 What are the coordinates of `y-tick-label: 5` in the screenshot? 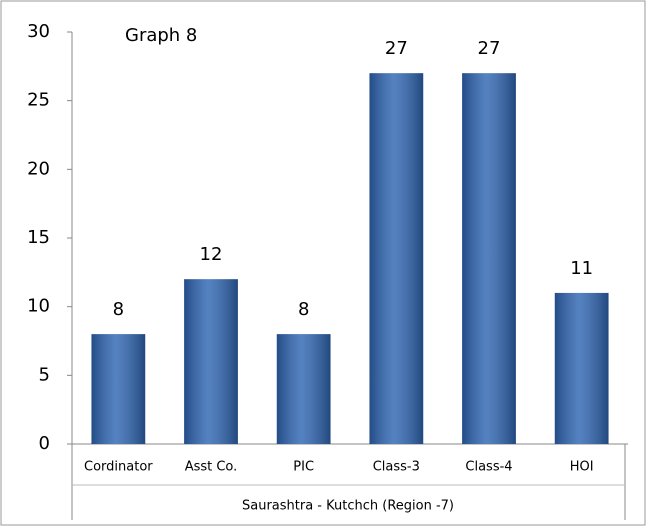 It's located at (44, 374).